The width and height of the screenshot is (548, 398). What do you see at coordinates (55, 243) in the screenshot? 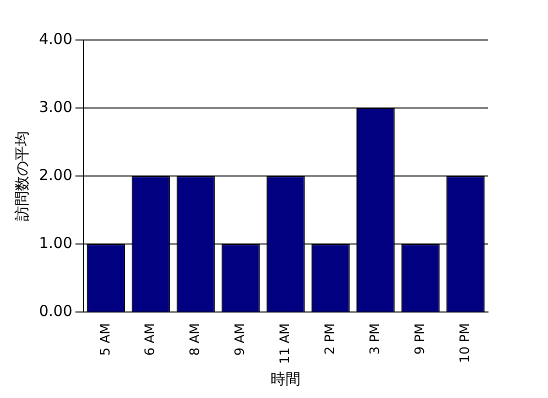
I see `y-tick-label: 1.00` at bounding box center [55, 243].